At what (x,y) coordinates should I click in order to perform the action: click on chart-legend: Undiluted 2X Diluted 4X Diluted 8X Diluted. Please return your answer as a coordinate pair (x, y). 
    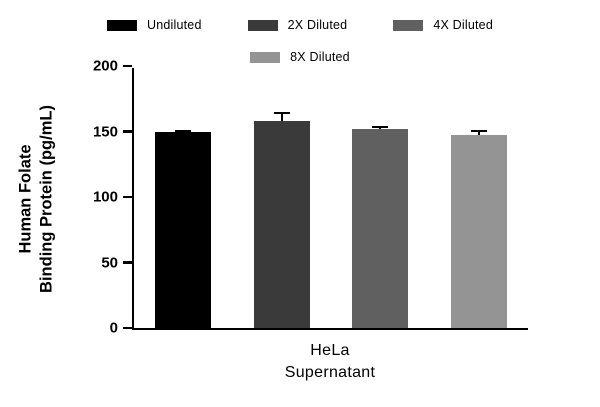
    Looking at the image, I should click on (300, 41).